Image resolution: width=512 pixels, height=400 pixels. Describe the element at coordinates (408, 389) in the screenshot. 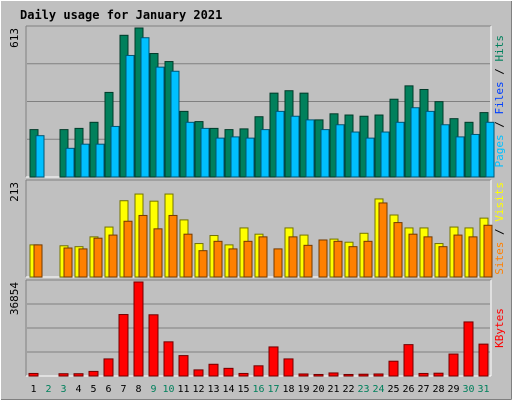

I see `day-label: 26` at that location.